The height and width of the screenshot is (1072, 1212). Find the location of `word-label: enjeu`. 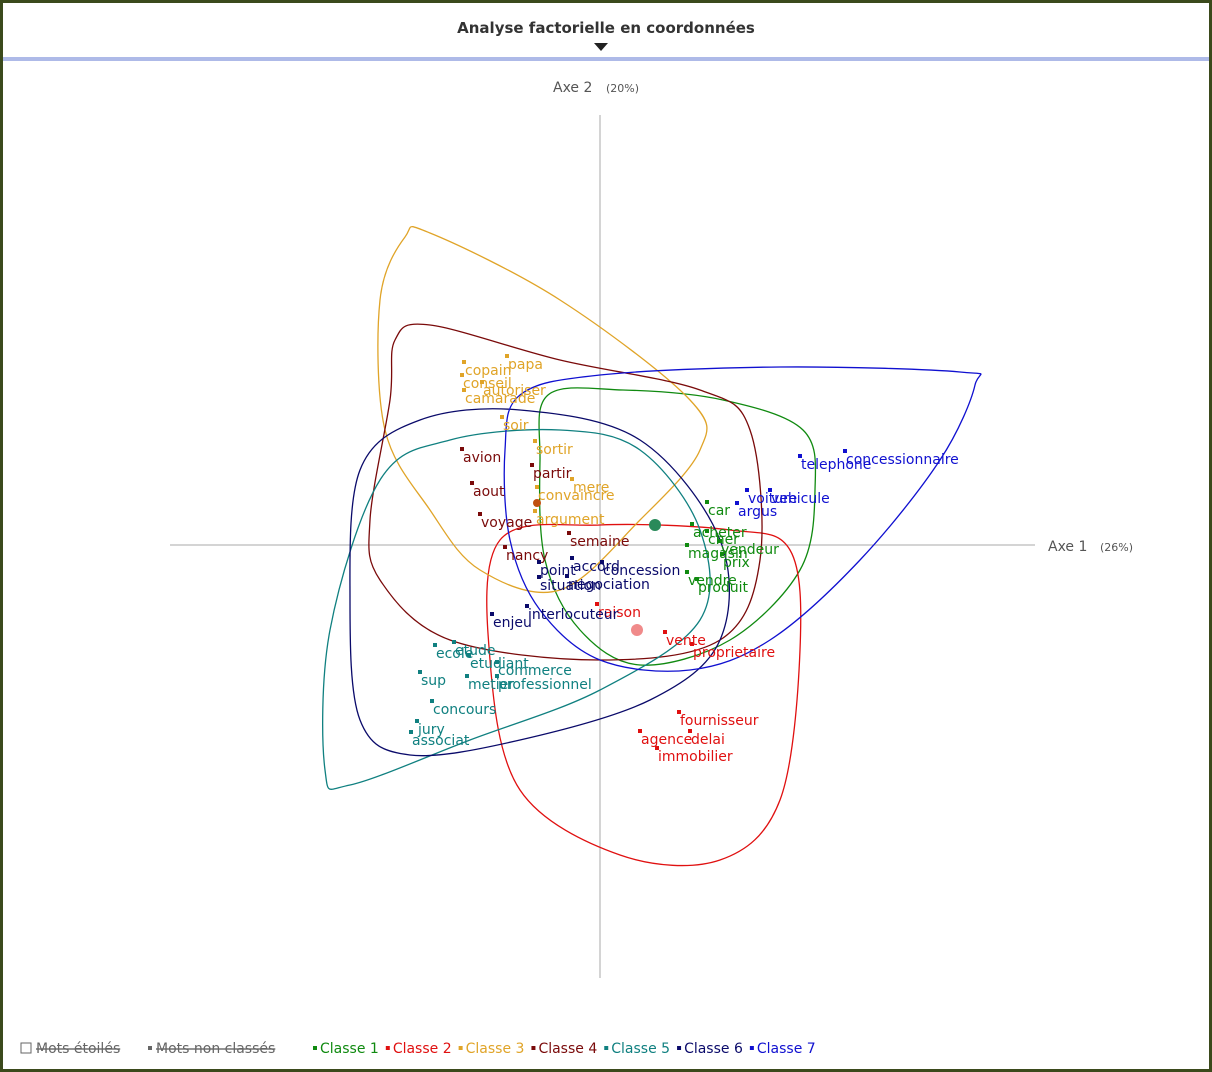

word-label: enjeu is located at coordinates (512, 623).